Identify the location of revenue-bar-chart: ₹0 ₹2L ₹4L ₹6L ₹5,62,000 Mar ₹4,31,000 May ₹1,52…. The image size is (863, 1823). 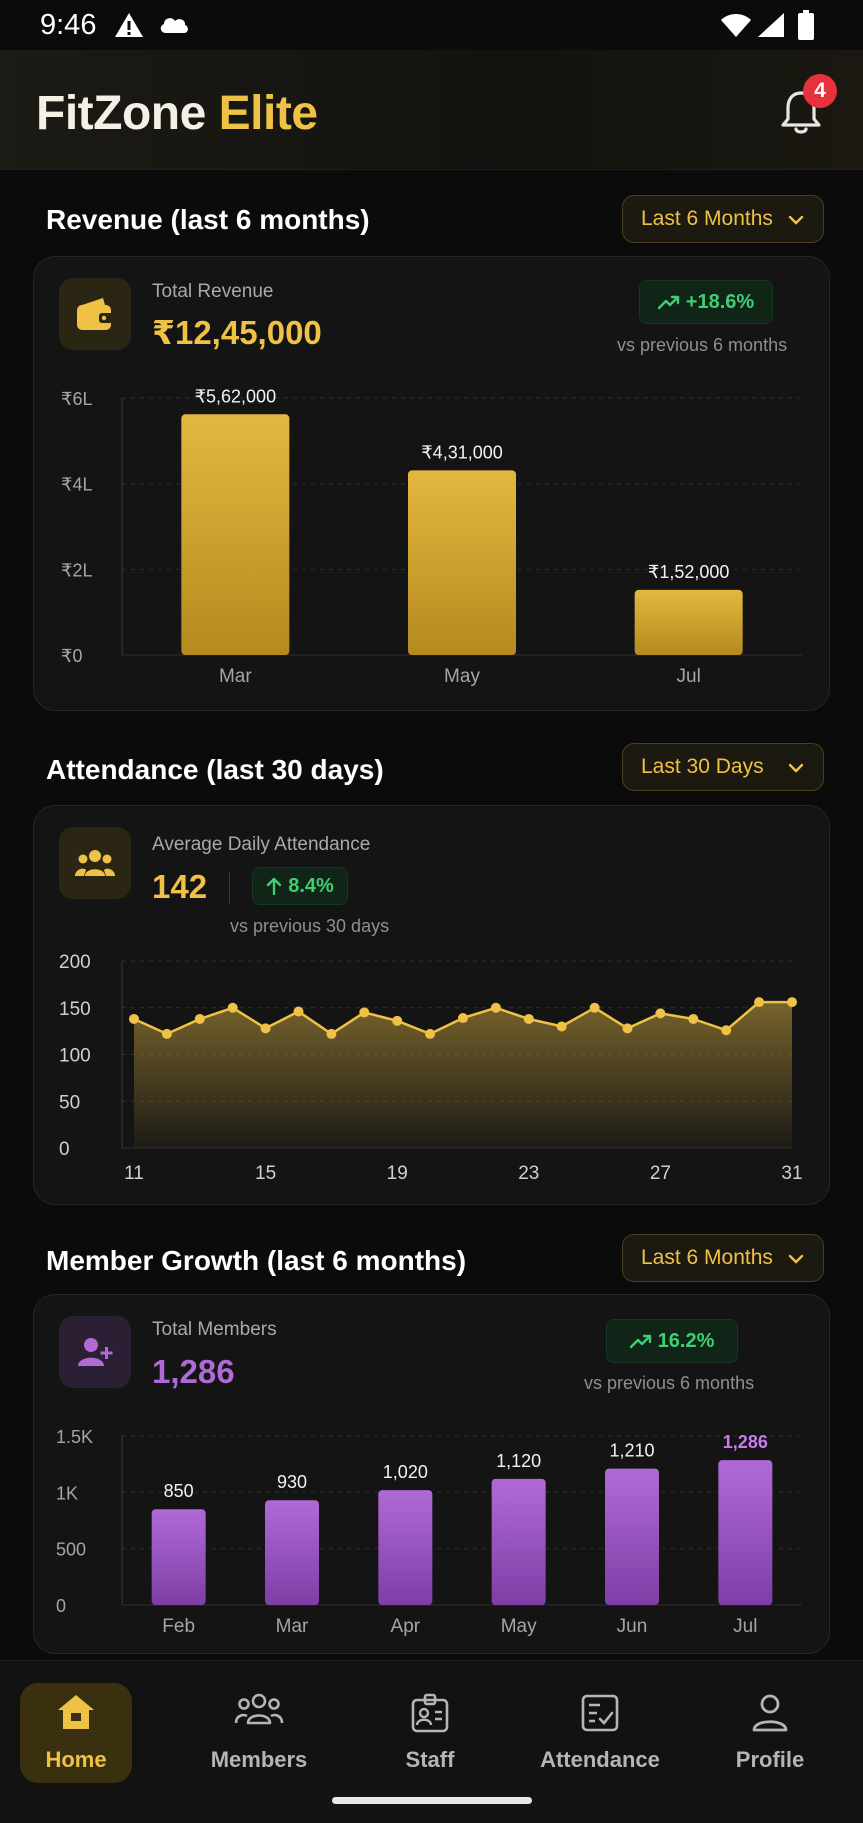
(431, 536).